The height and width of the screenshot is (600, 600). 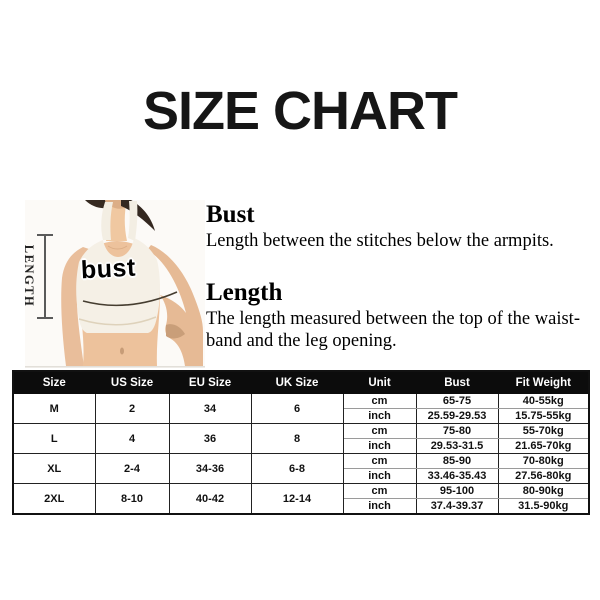 I want to click on bust-cell: 25.59-29.53, so click(x=457, y=416).